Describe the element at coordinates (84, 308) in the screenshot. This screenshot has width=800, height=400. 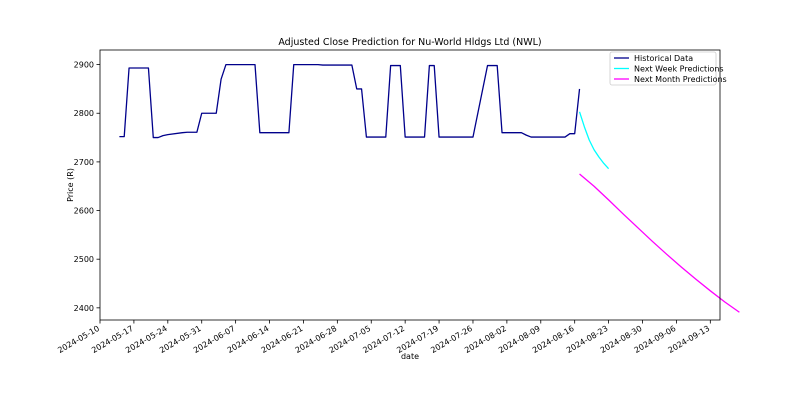
I see `y-tick-label-0: 2400` at that location.